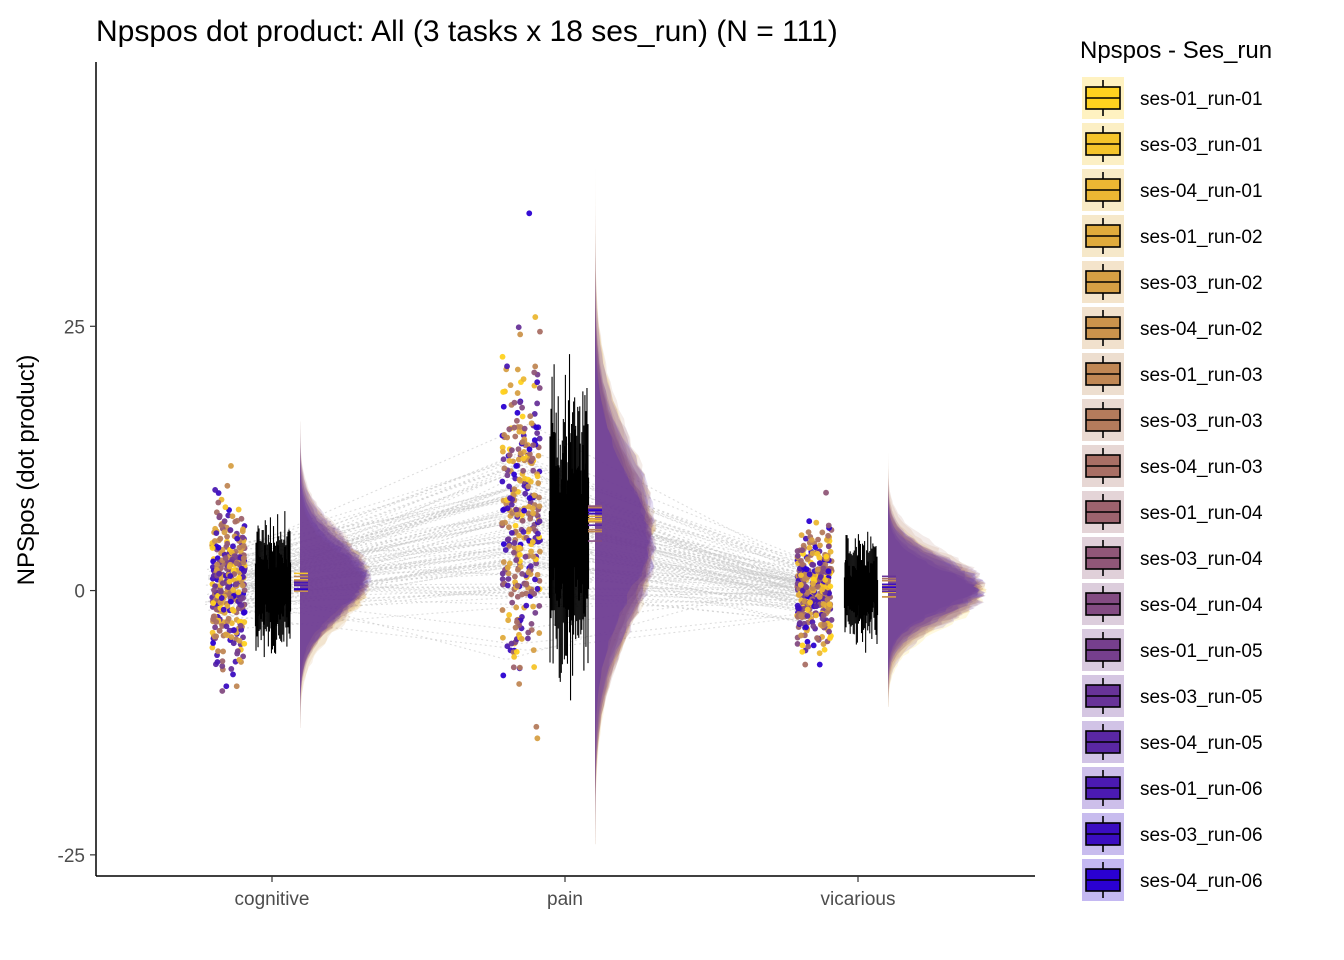 The image size is (1344, 960). Describe the element at coordinates (1201, 881) in the screenshot. I see `legend-label: ses-04_run-06` at that location.